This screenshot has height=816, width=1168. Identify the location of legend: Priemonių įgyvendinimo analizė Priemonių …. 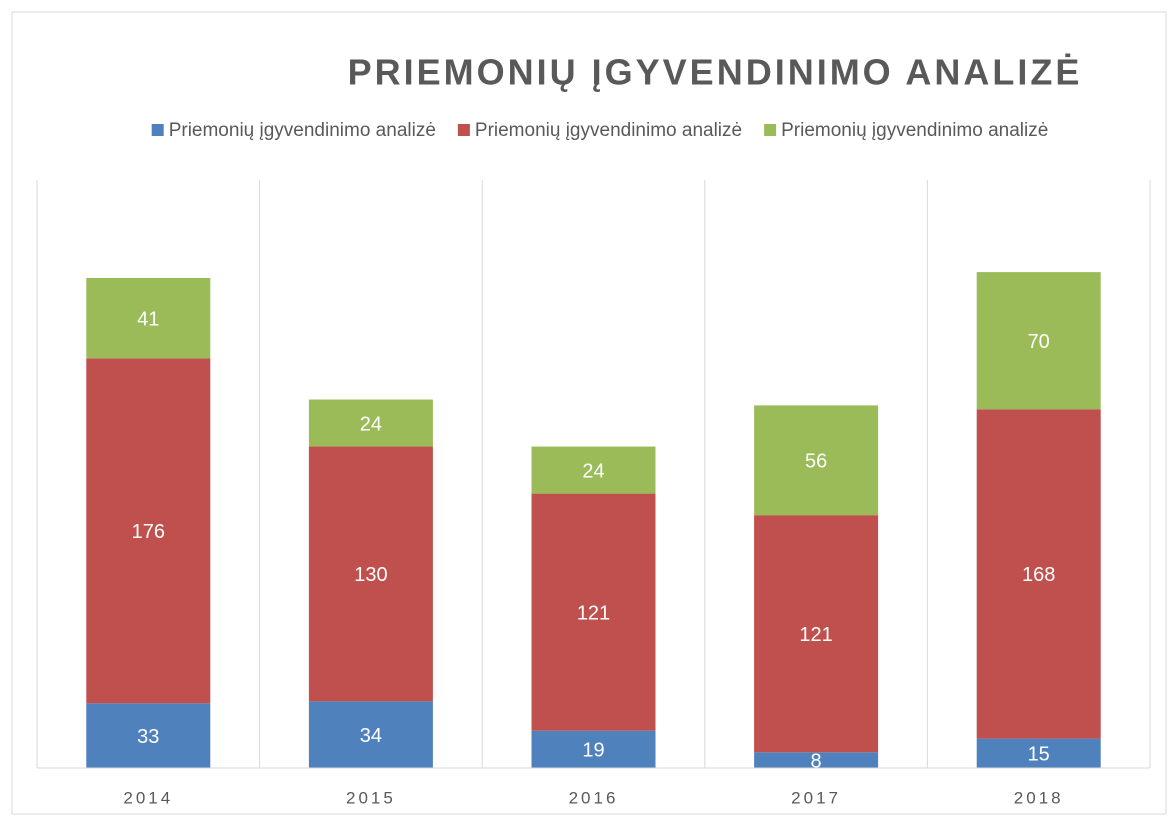
(599, 130).